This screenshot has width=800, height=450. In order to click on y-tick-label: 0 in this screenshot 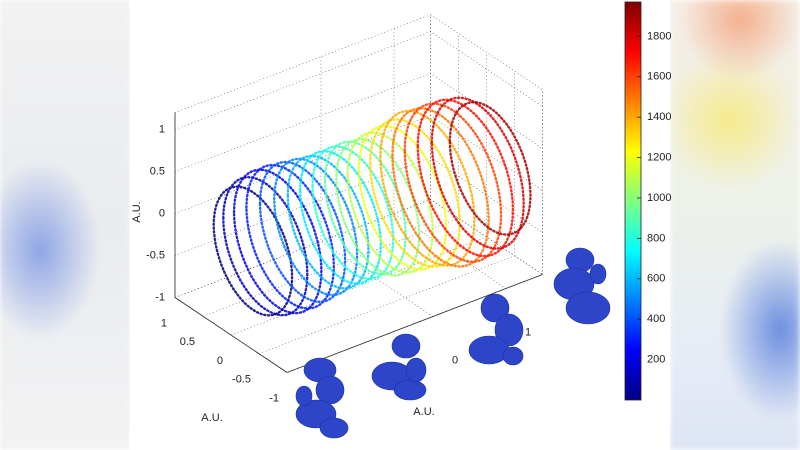, I will do `click(455, 360)`.